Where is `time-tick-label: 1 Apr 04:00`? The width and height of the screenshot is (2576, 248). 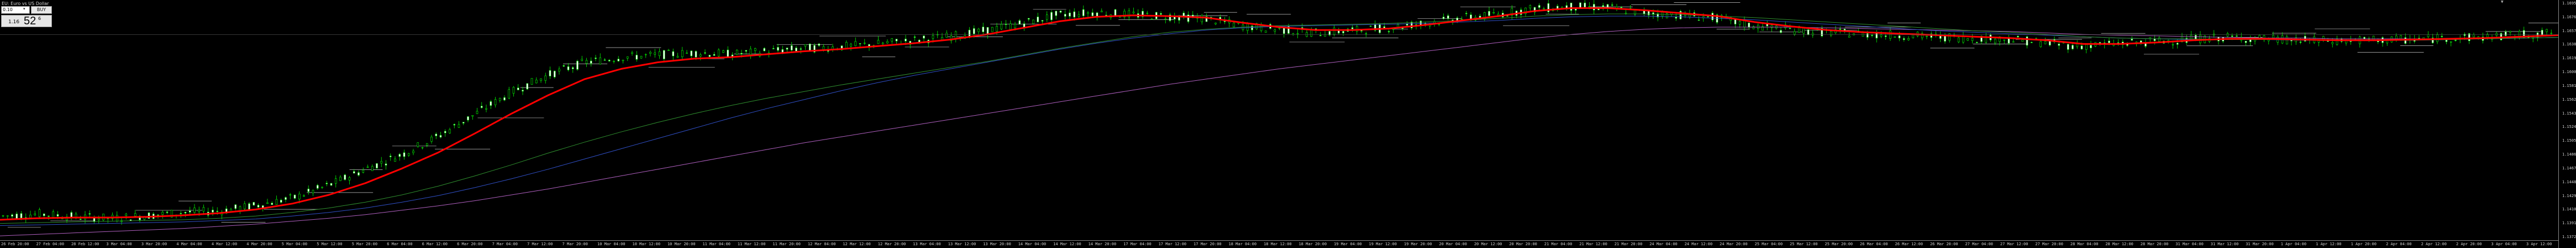 time-tick-label: 1 Apr 04:00 is located at coordinates (2293, 244).